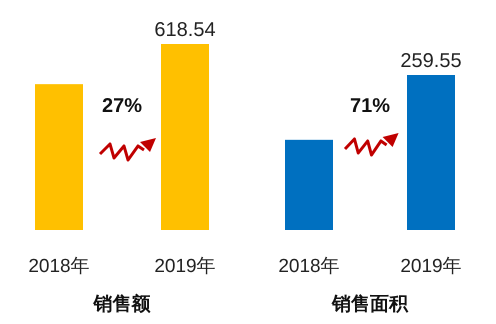 The height and width of the screenshot is (324, 496). Describe the element at coordinates (431, 61) in the screenshot. I see `data-label: 259.55` at that location.